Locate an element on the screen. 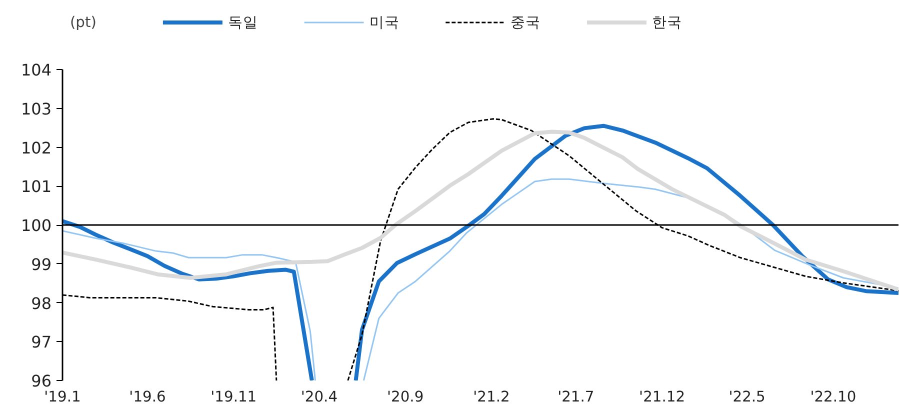 The height and width of the screenshot is (410, 899). y-tick-label: 97 is located at coordinates (41, 342).